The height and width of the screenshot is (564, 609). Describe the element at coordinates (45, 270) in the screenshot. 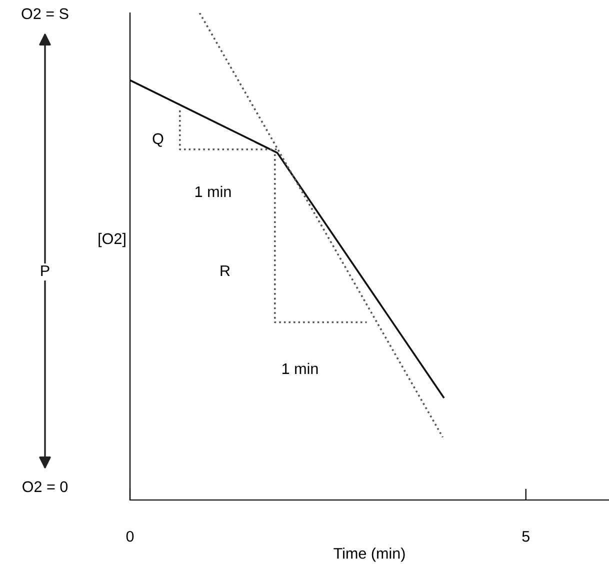

I see `text: P` at that location.